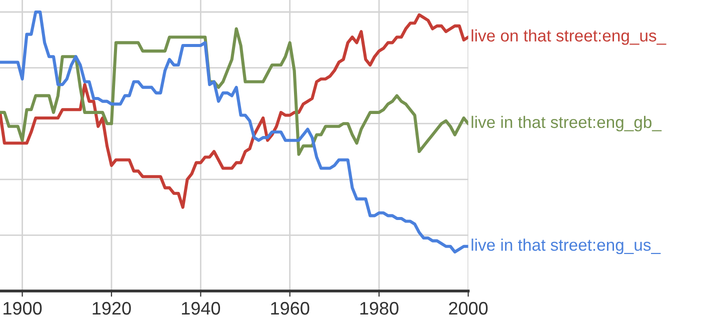  Describe the element at coordinates (567, 124) in the screenshot. I see `series-label: live in that street:eng_gb_` at that location.